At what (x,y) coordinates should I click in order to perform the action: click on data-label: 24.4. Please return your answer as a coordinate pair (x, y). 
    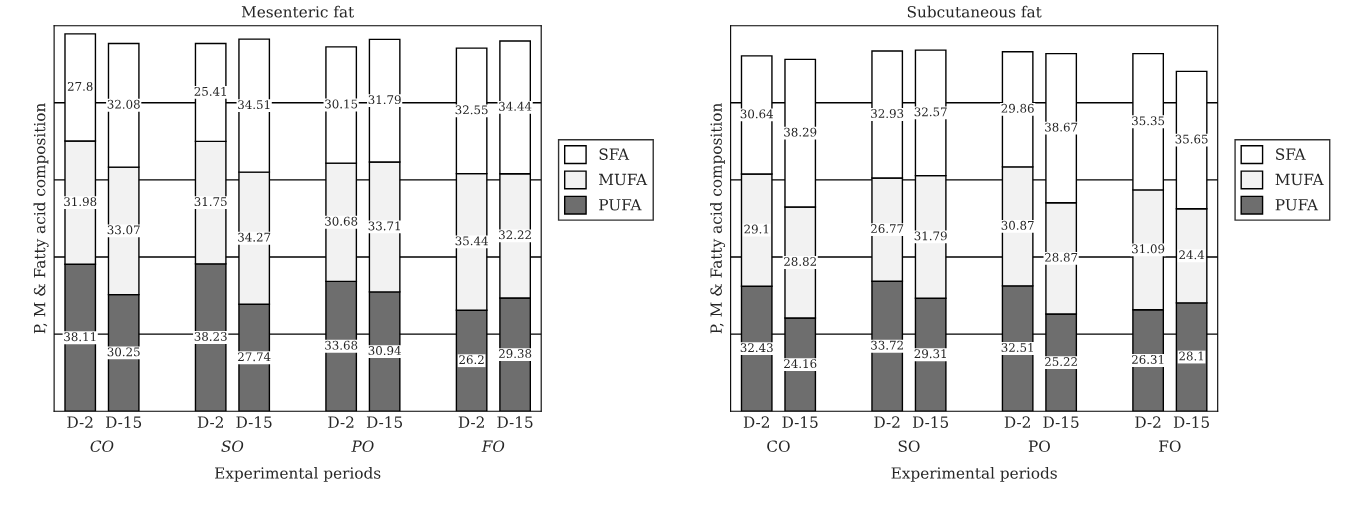
    Looking at the image, I should click on (1192, 255).